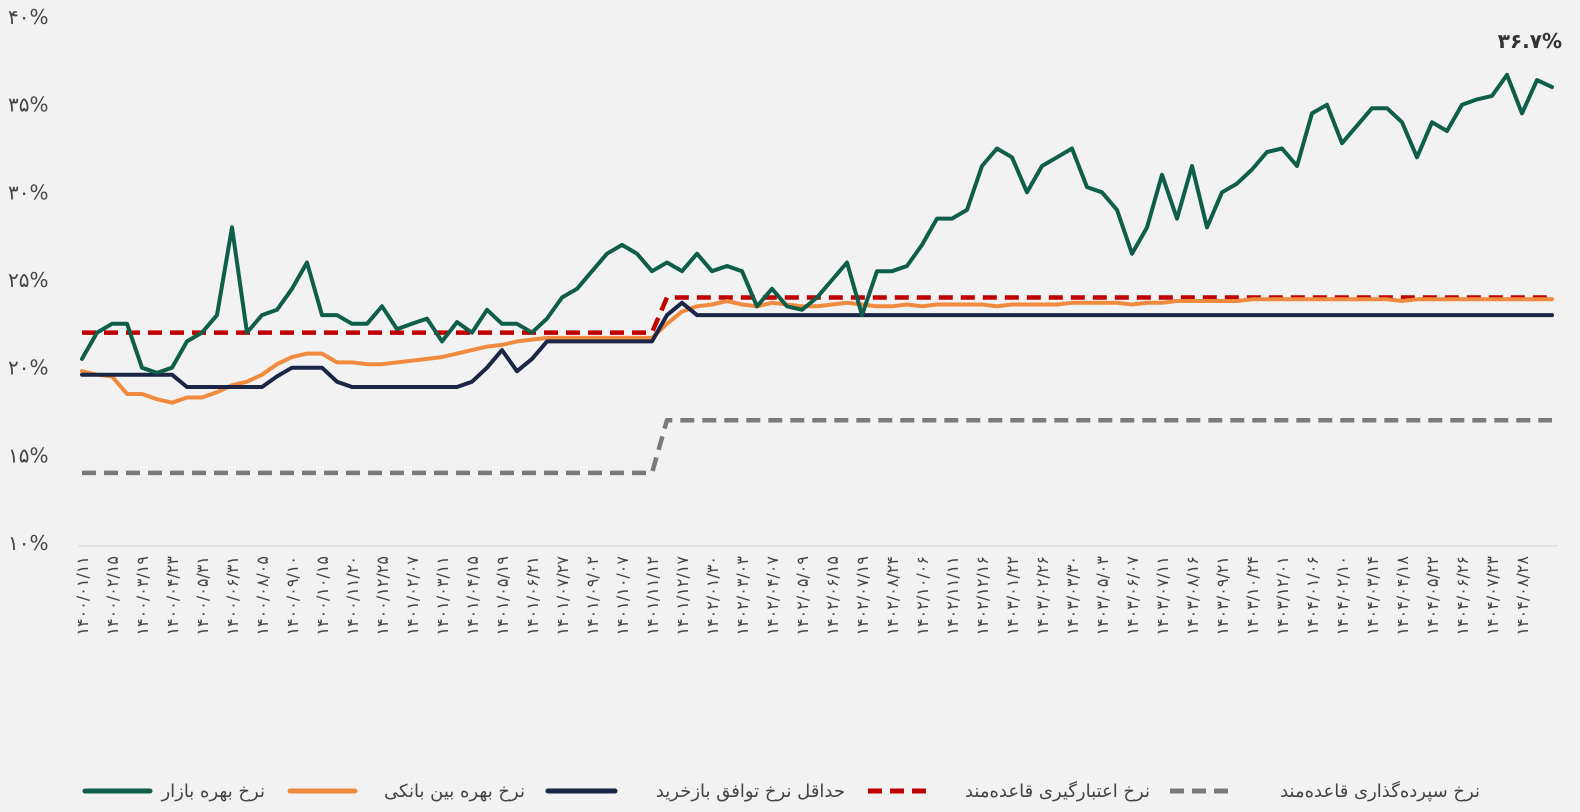  What do you see at coordinates (1492, 596) in the screenshot?
I see `x-tick-label: ۱۴۰۴/۰۷/۲۳` at bounding box center [1492, 596].